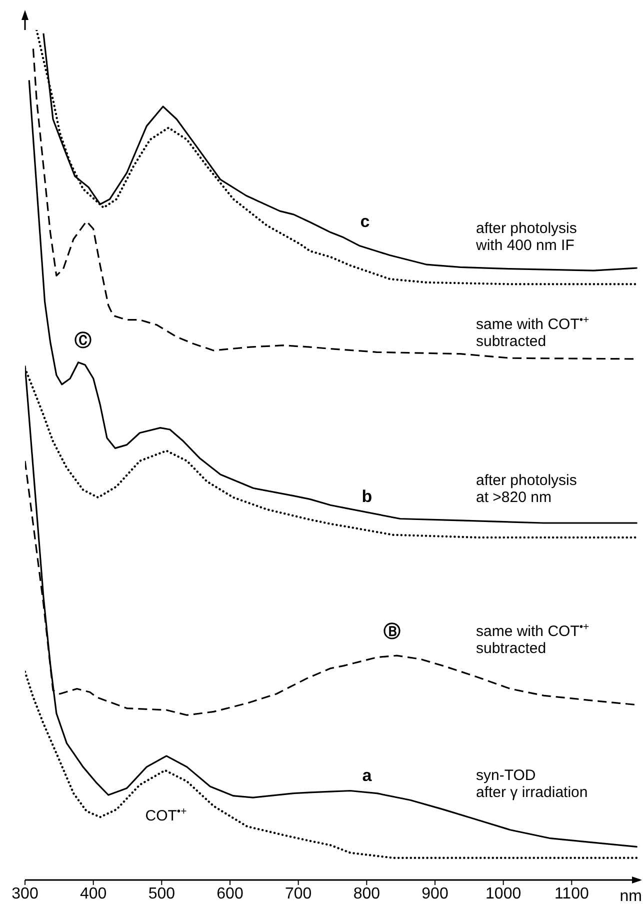 This screenshot has width=643, height=915. What do you see at coordinates (366, 893) in the screenshot?
I see `x-tick-label: 800` at bounding box center [366, 893].